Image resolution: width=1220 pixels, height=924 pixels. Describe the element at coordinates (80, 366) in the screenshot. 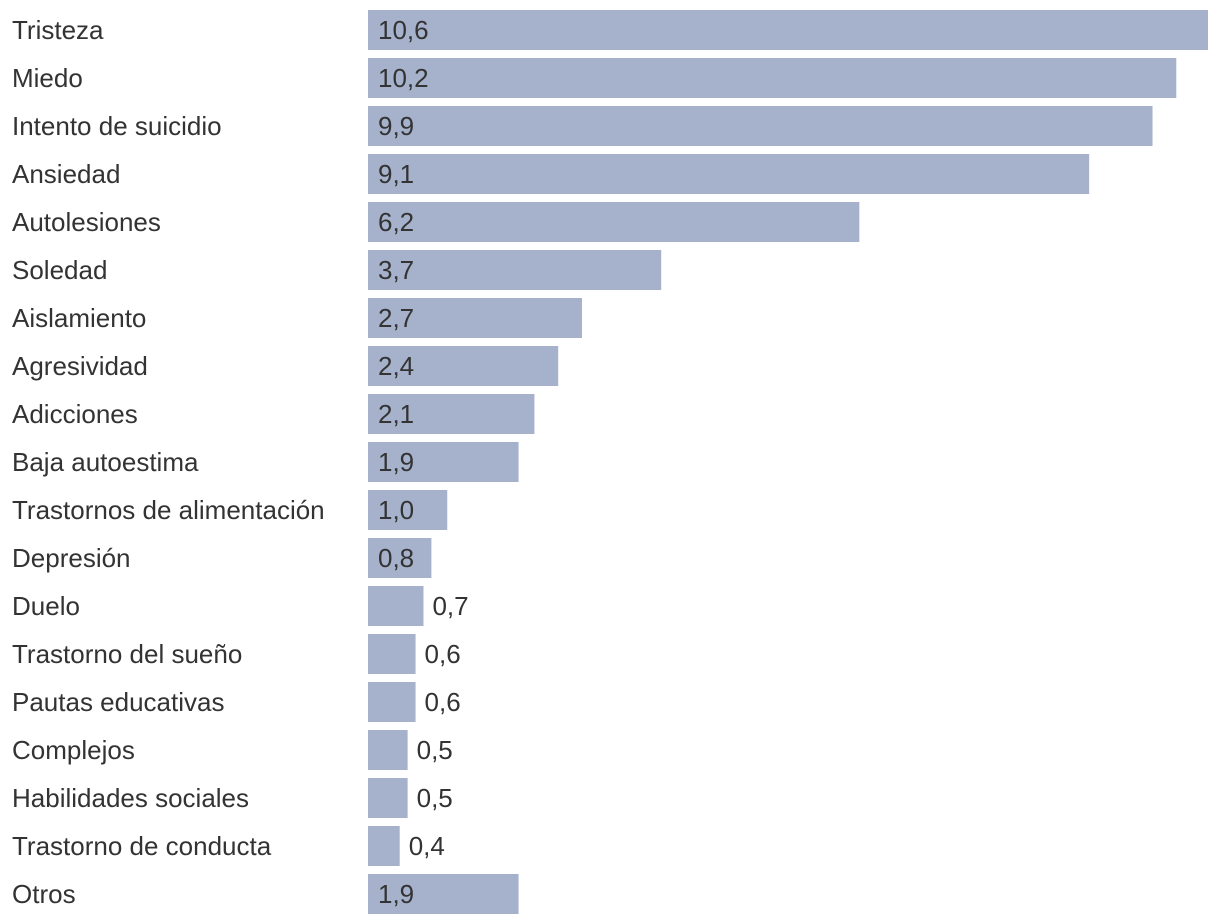

I see `category-label: Agresividad` at that location.